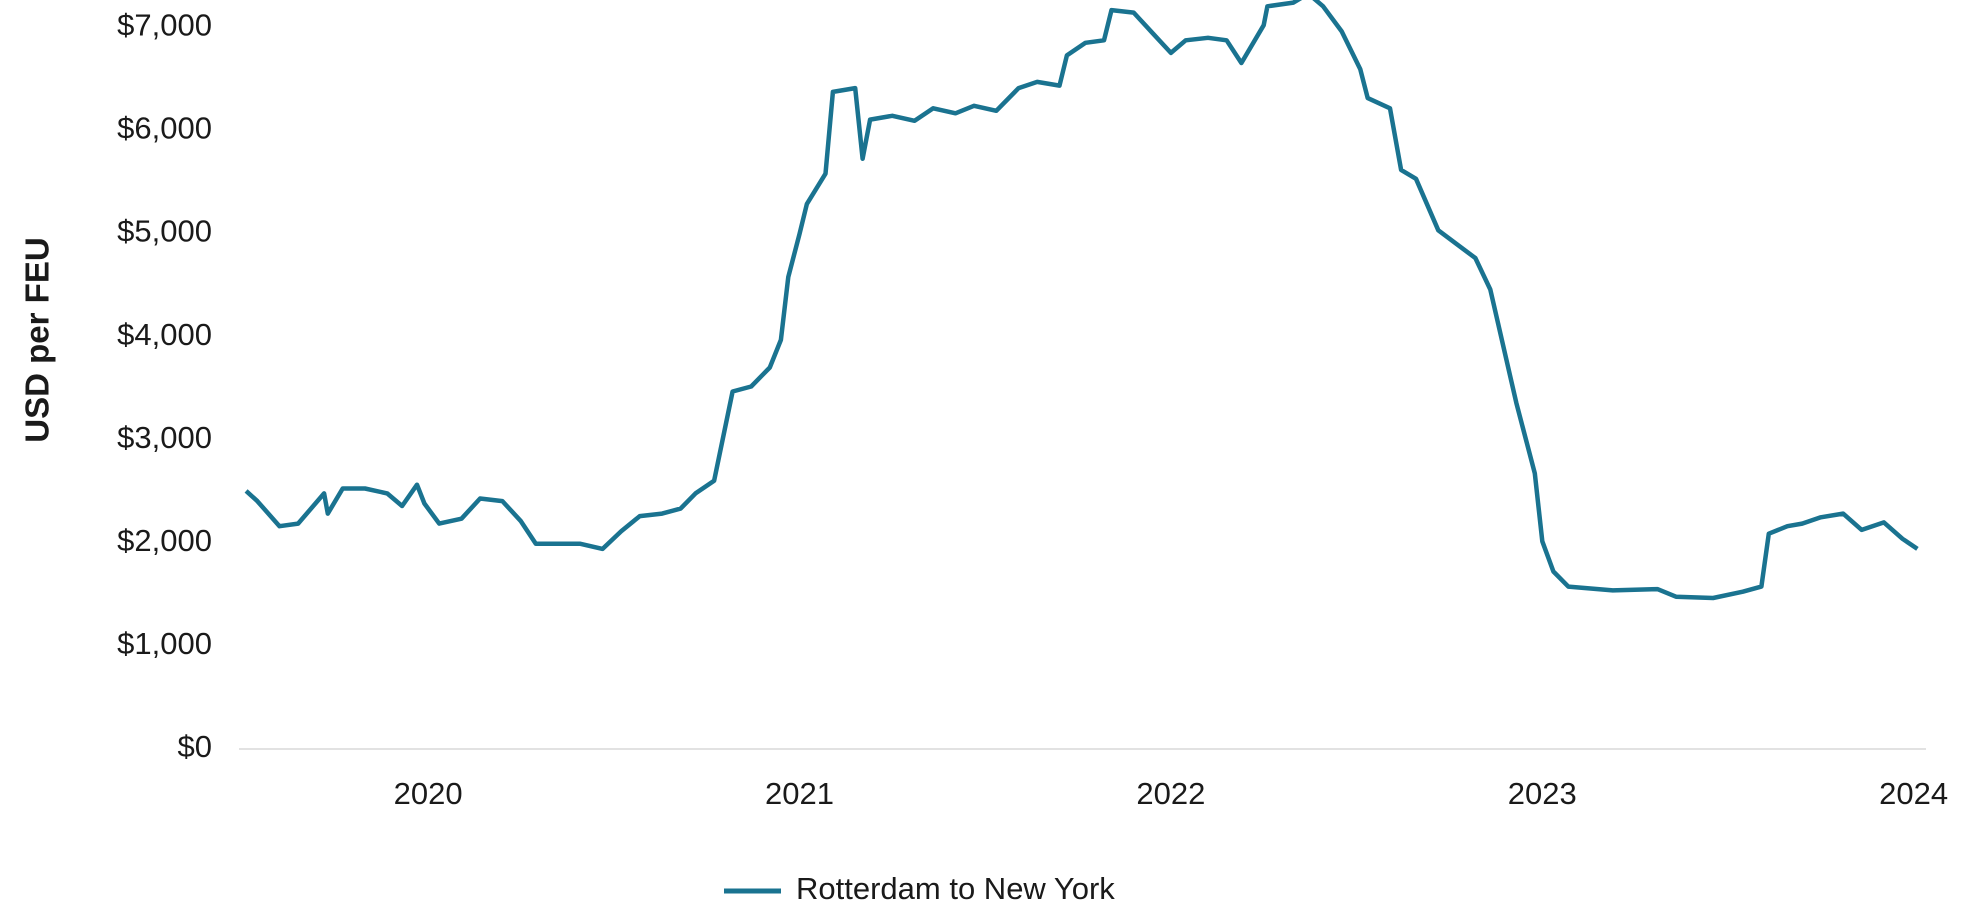 This screenshot has height=913, width=1974. Describe the element at coordinates (799, 793) in the screenshot. I see `x-tick-label: 2021` at that location.